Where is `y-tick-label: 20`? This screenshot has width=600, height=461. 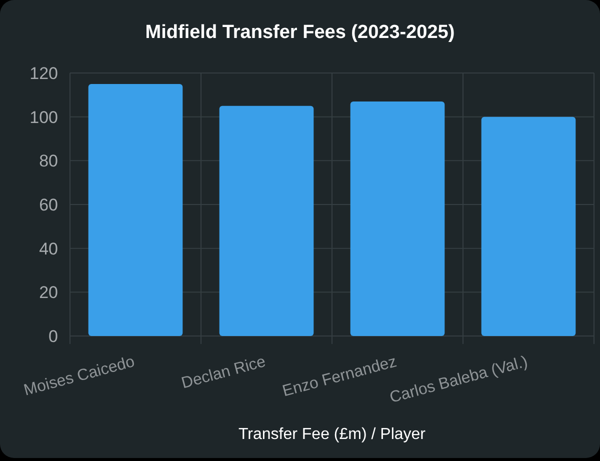
y-tick-label: 20 is located at coordinates (48, 292).